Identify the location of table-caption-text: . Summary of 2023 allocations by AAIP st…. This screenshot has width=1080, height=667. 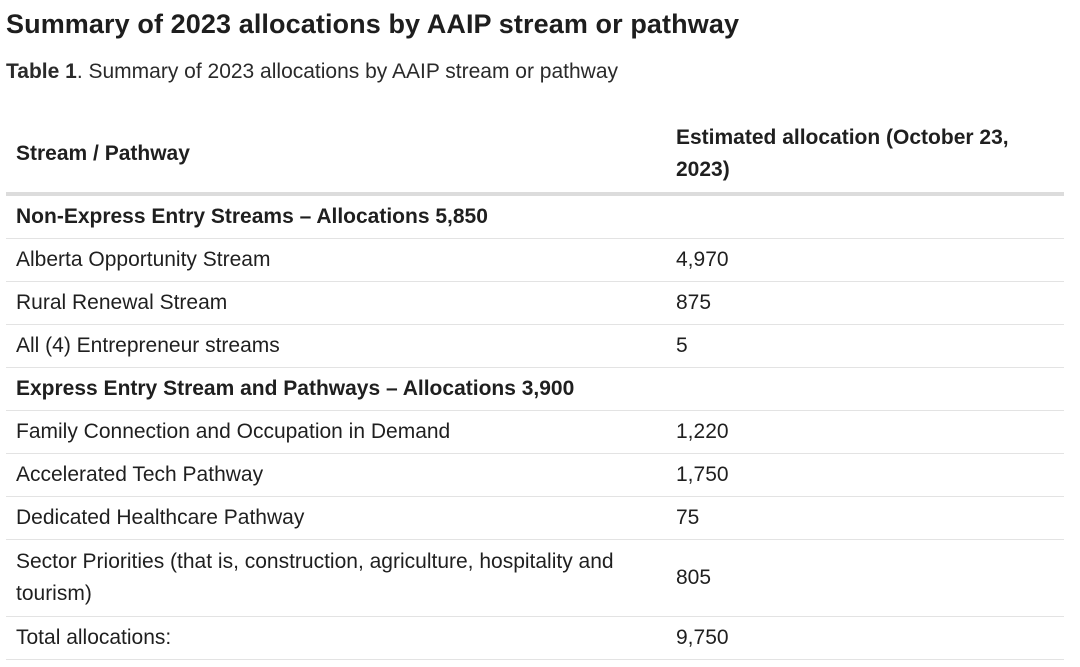
(347, 71).